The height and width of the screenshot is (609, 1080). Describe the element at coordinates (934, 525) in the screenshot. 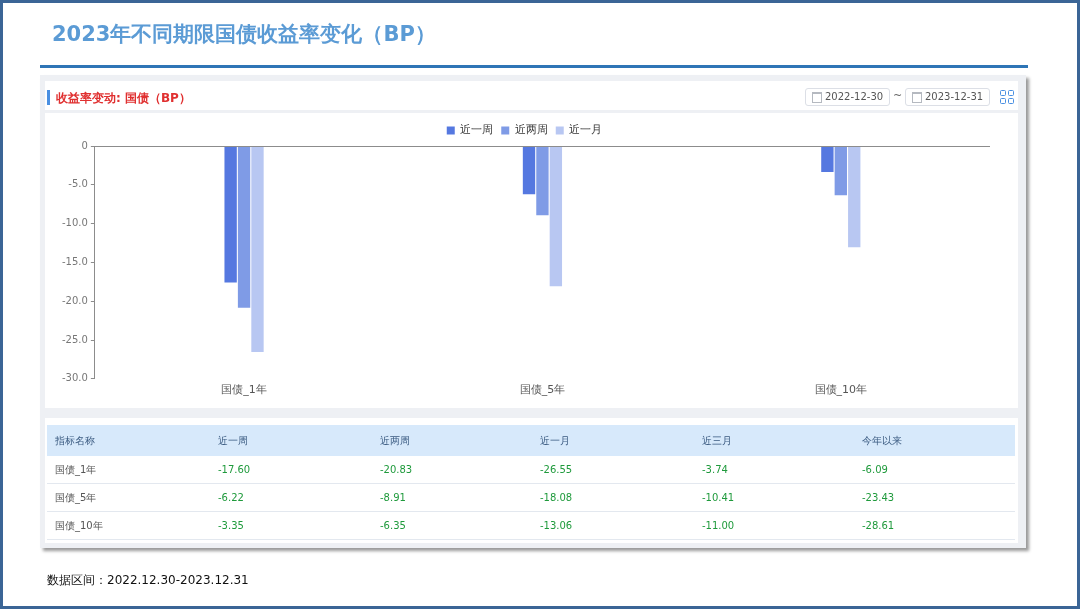

I see `data-label: -28.61` at that location.